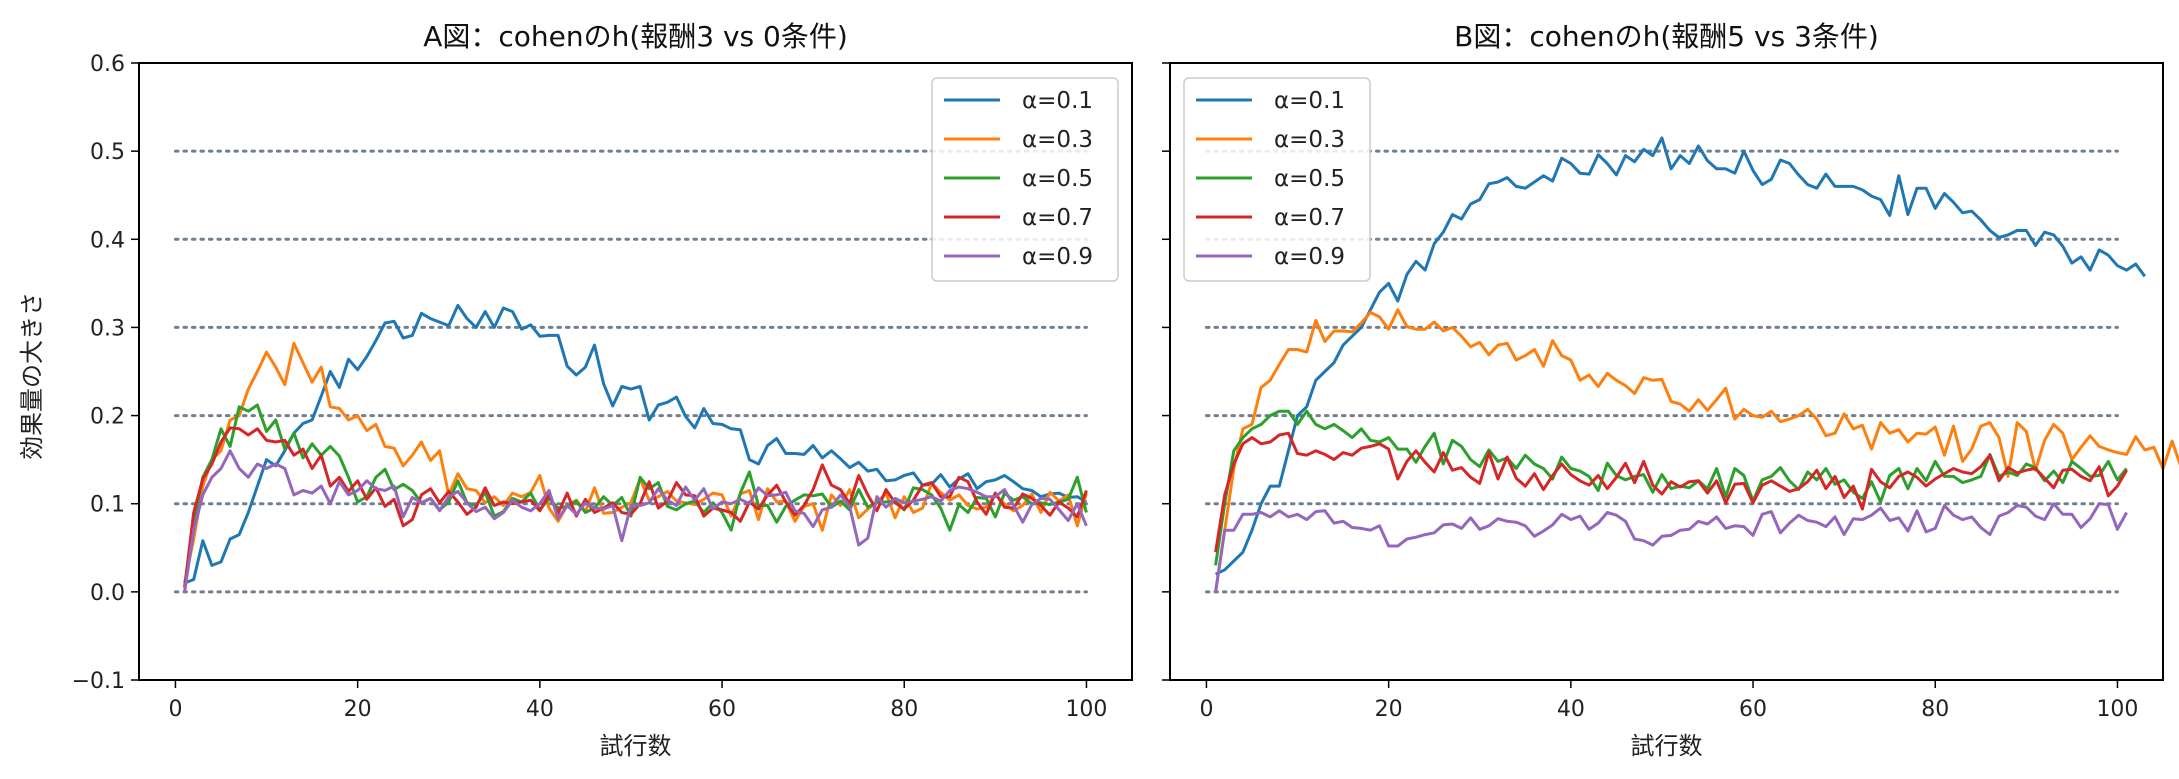 The image size is (2179, 779). Describe the element at coordinates (107, 417) in the screenshot. I see `y-tick-label: 0.2` at that location.